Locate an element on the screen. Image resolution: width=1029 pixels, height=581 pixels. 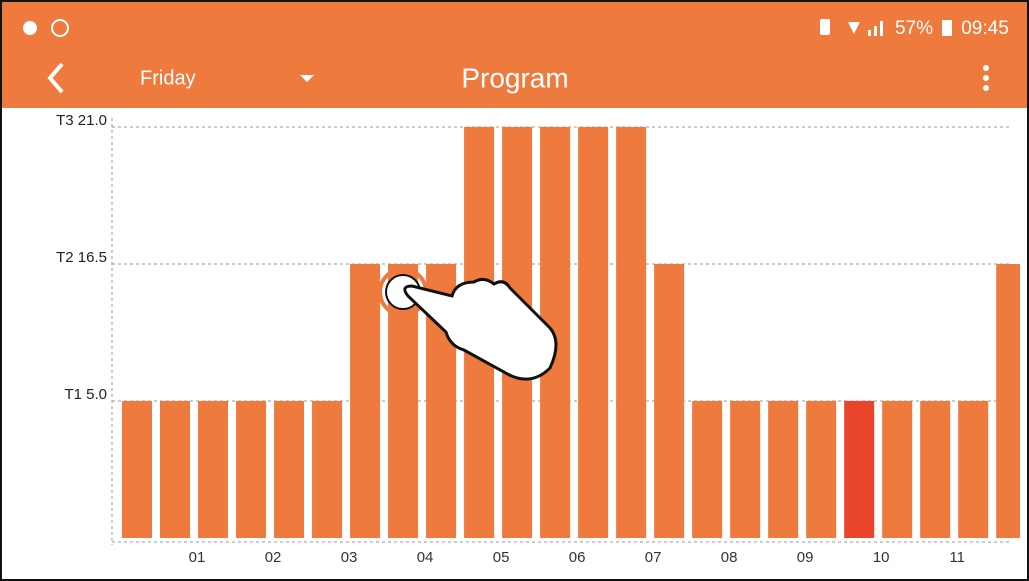
clock: 09:45 is located at coordinates (985, 28).